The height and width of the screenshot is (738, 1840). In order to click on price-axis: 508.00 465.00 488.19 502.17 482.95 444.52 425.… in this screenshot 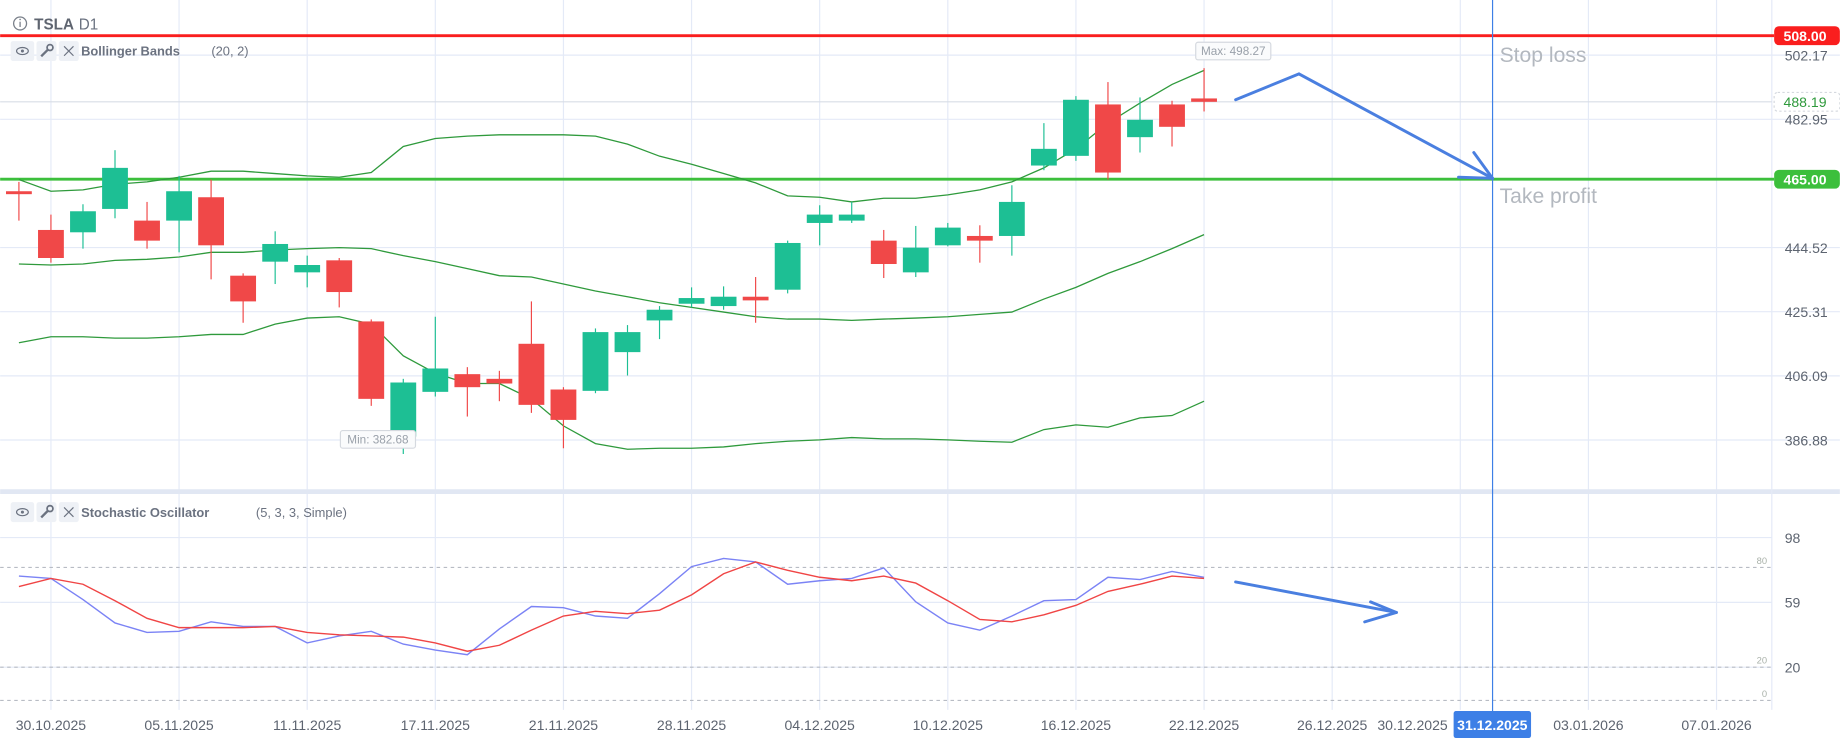, I will do `click(1806, 237)`.